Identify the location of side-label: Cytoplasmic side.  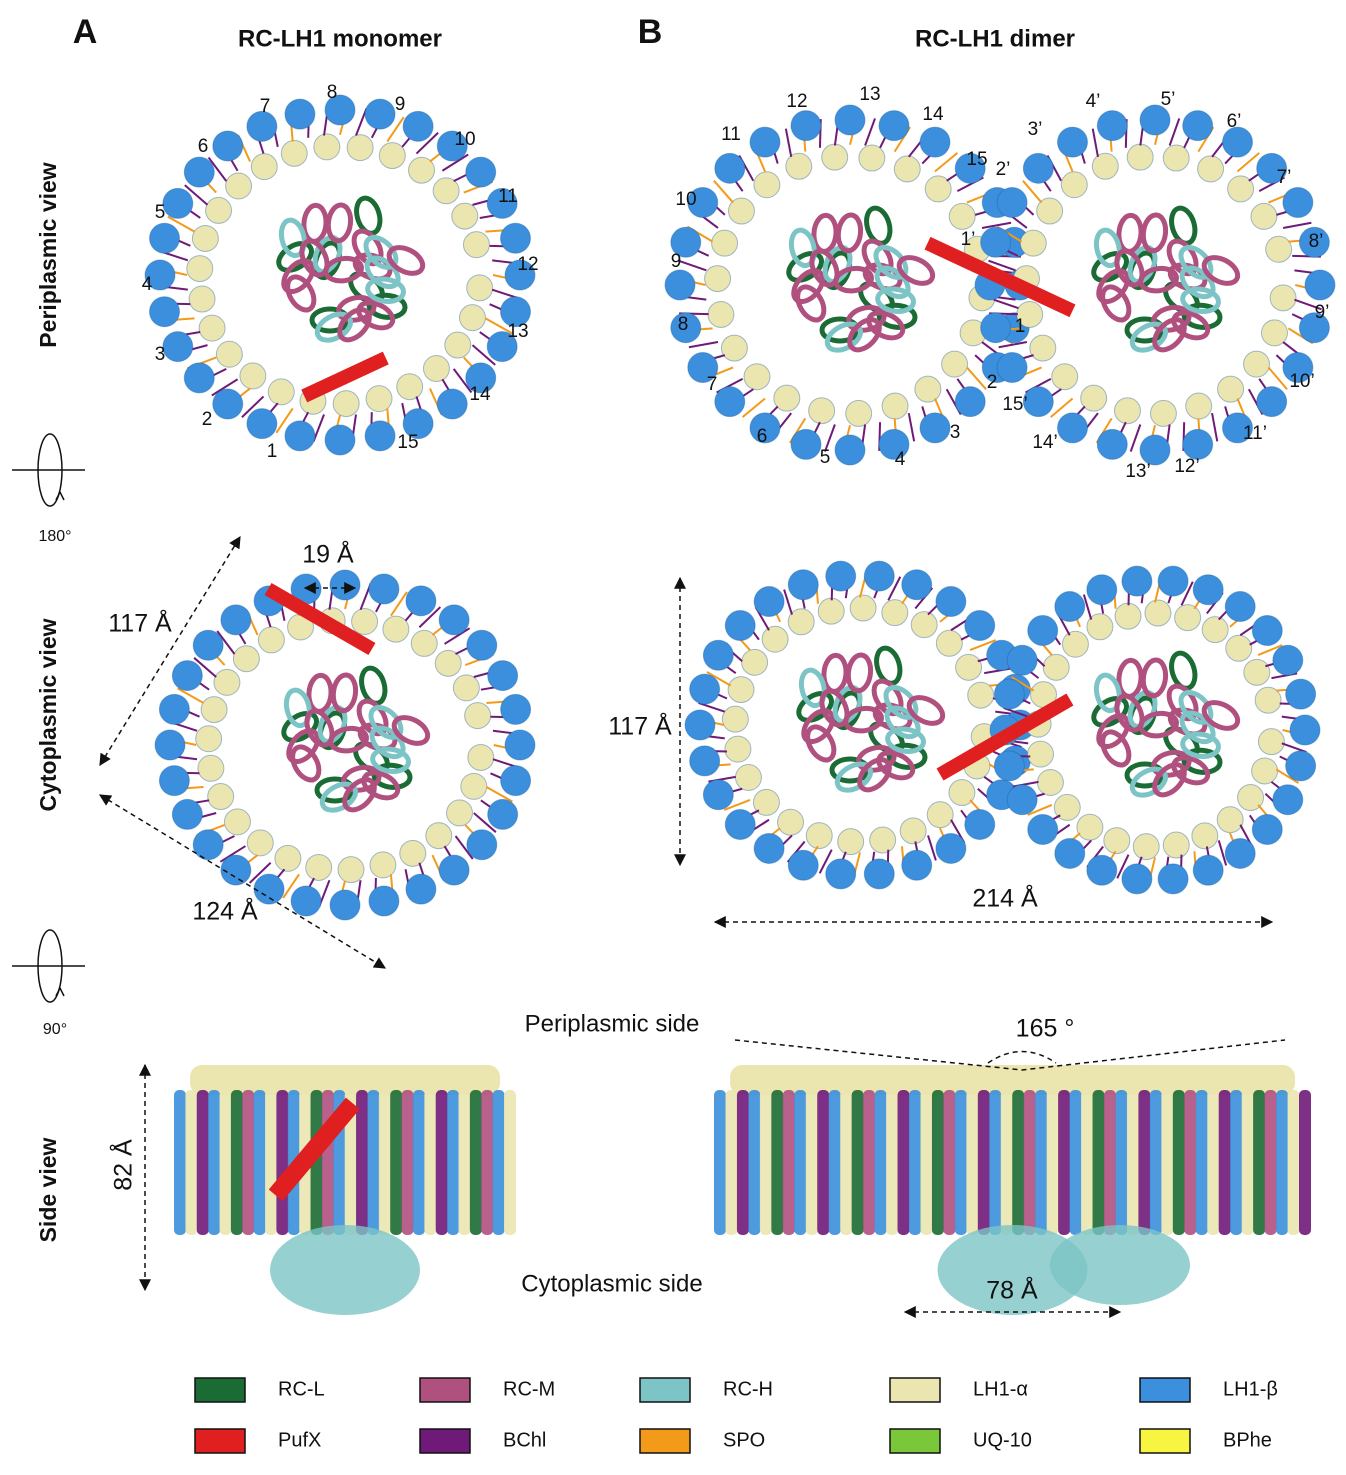
(611, 1283).